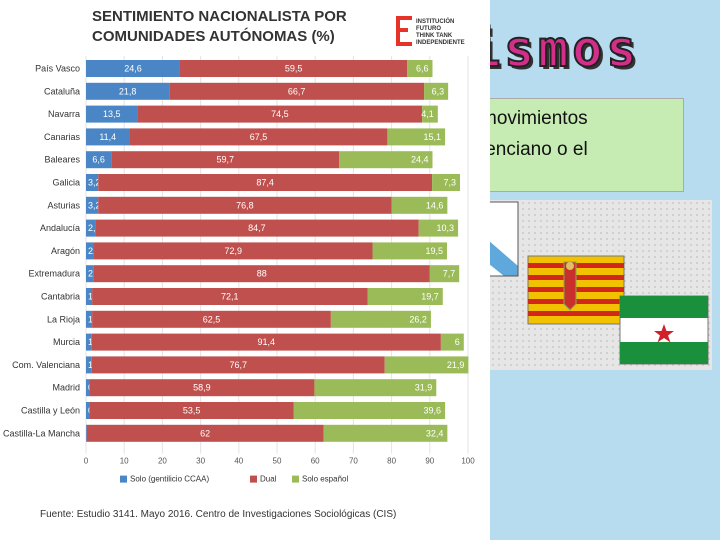  Describe the element at coordinates (433, 411) in the screenshot. I see `value-label-espanol-15: 39,6` at that location.